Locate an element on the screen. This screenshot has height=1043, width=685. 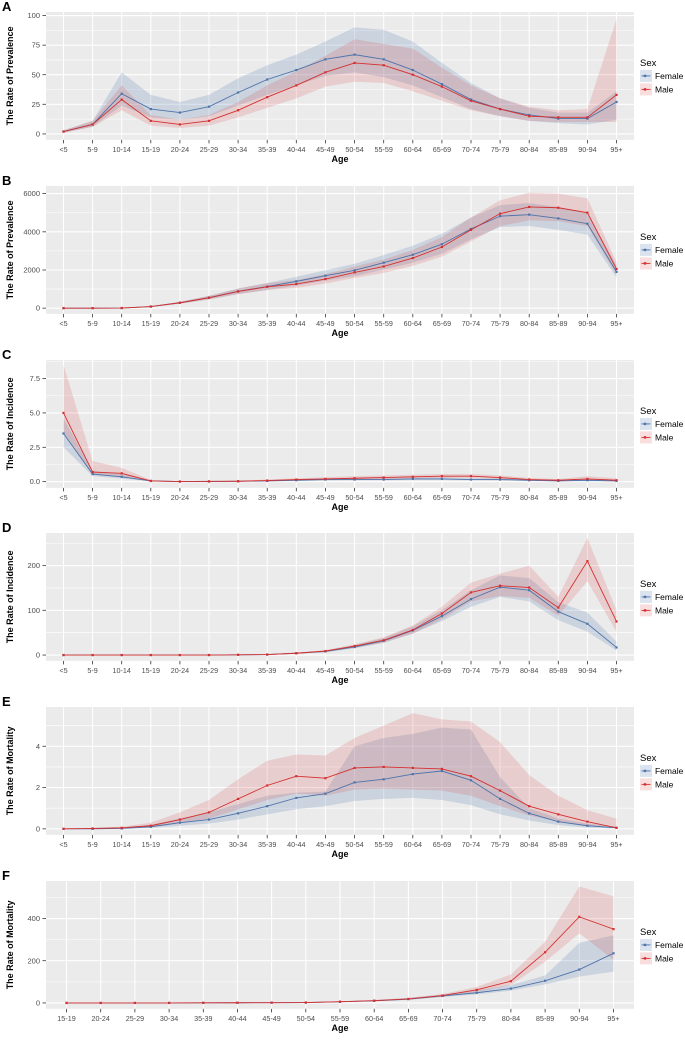
panel-letter: D is located at coordinates (6, 528).